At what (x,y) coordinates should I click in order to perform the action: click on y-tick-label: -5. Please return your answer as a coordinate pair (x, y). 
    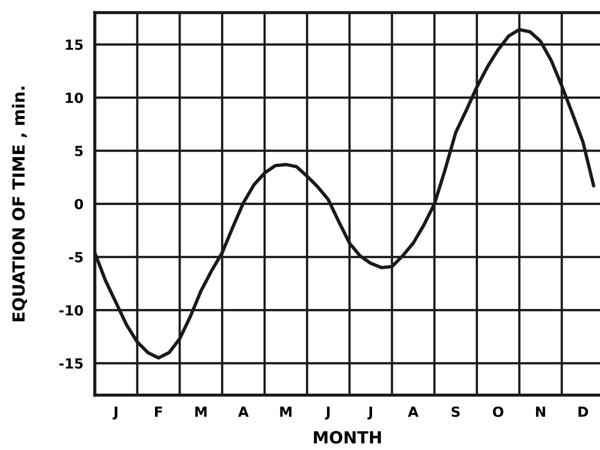
    Looking at the image, I should click on (76, 257).